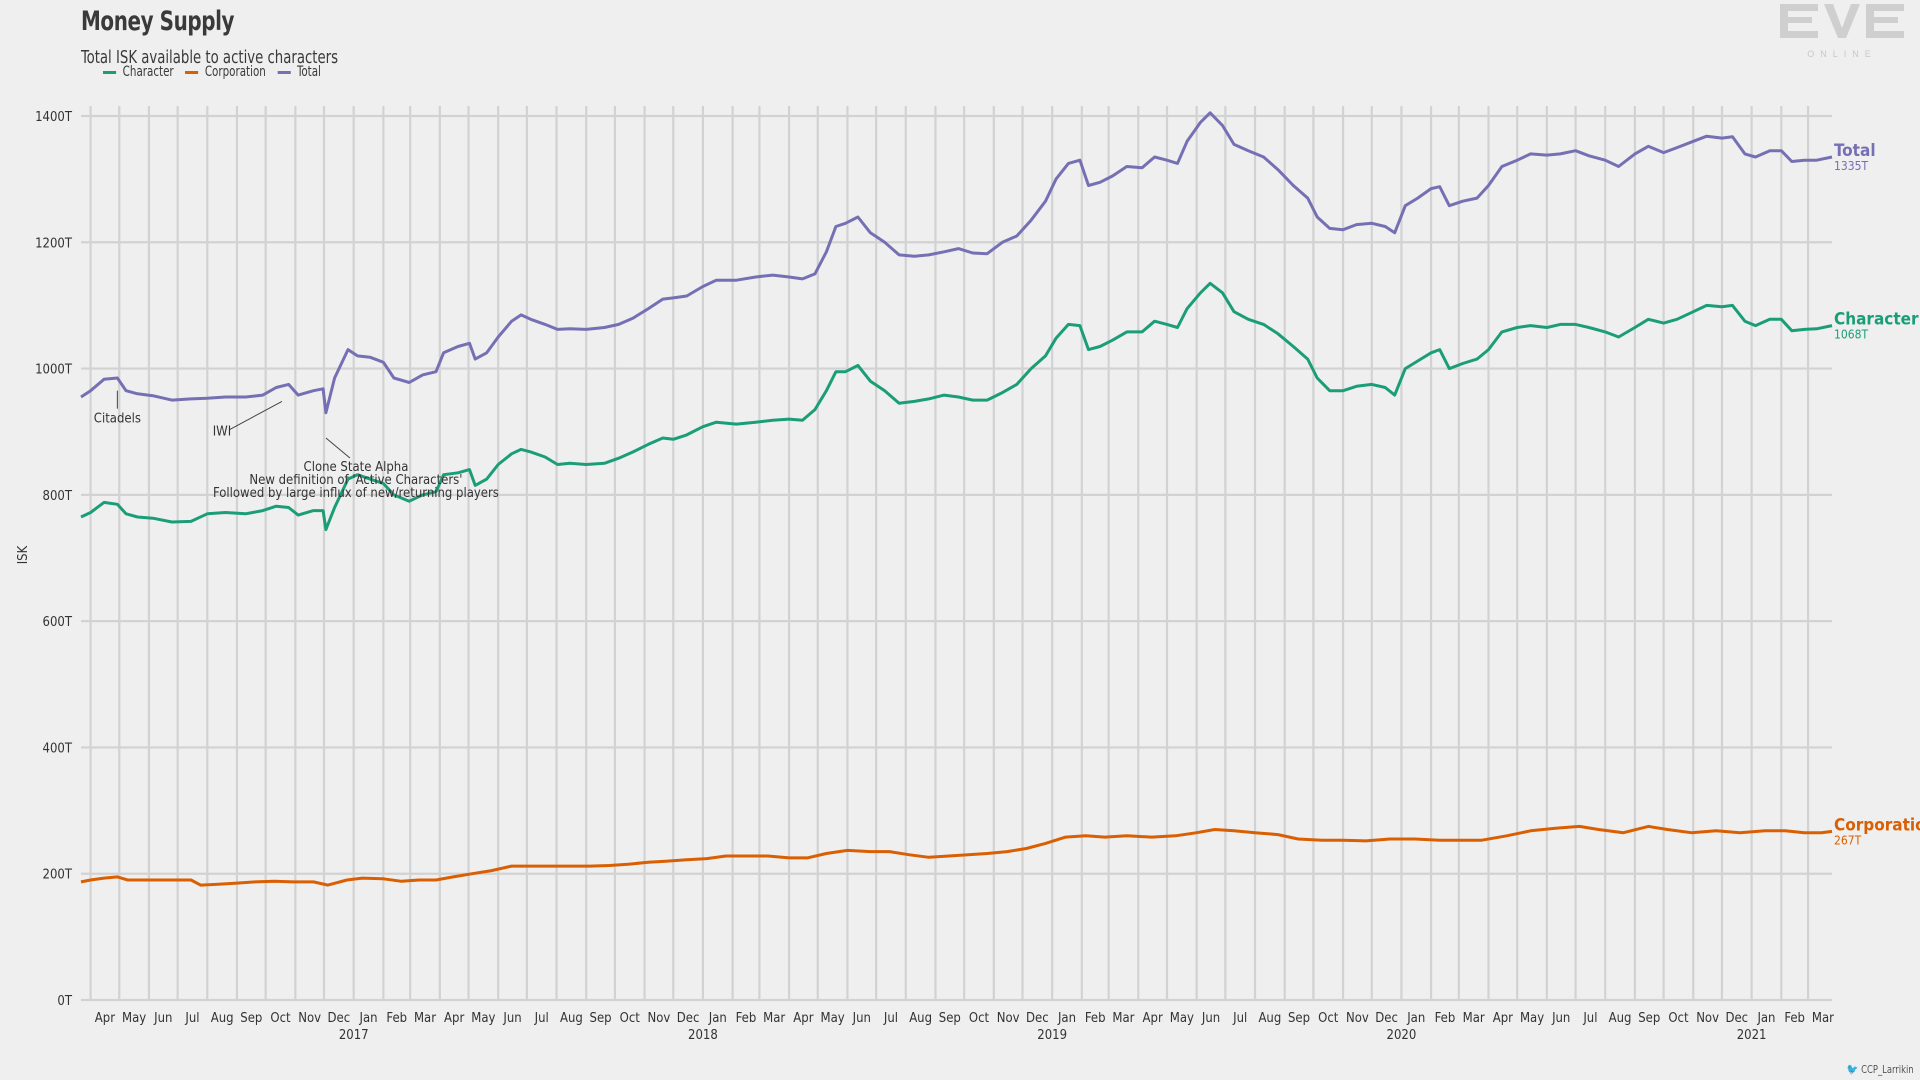 The width and height of the screenshot is (1920, 1080). Describe the element at coordinates (1880, 1069) in the screenshot. I see `author-credit: 🐦 CCP_Larrikin` at that location.